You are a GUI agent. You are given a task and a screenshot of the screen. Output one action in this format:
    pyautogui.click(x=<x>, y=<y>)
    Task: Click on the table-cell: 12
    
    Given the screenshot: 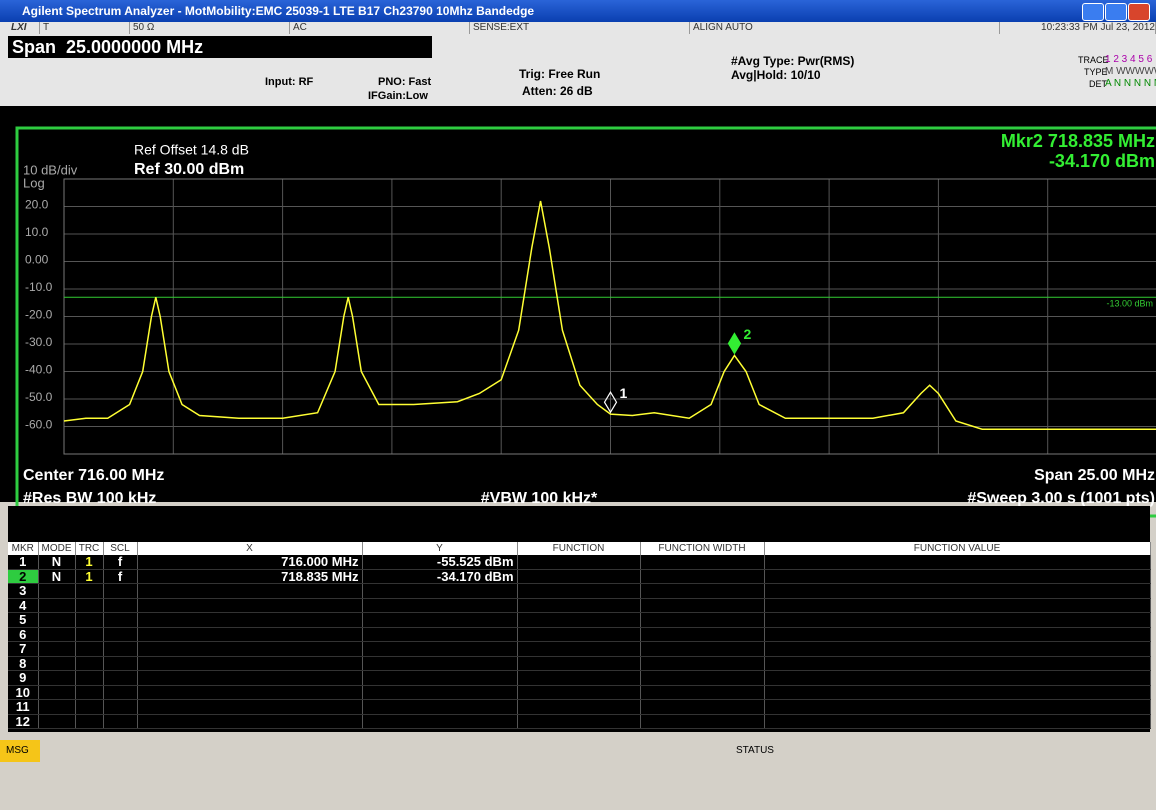 What is the action you would take?
    pyautogui.click(x=23, y=721)
    